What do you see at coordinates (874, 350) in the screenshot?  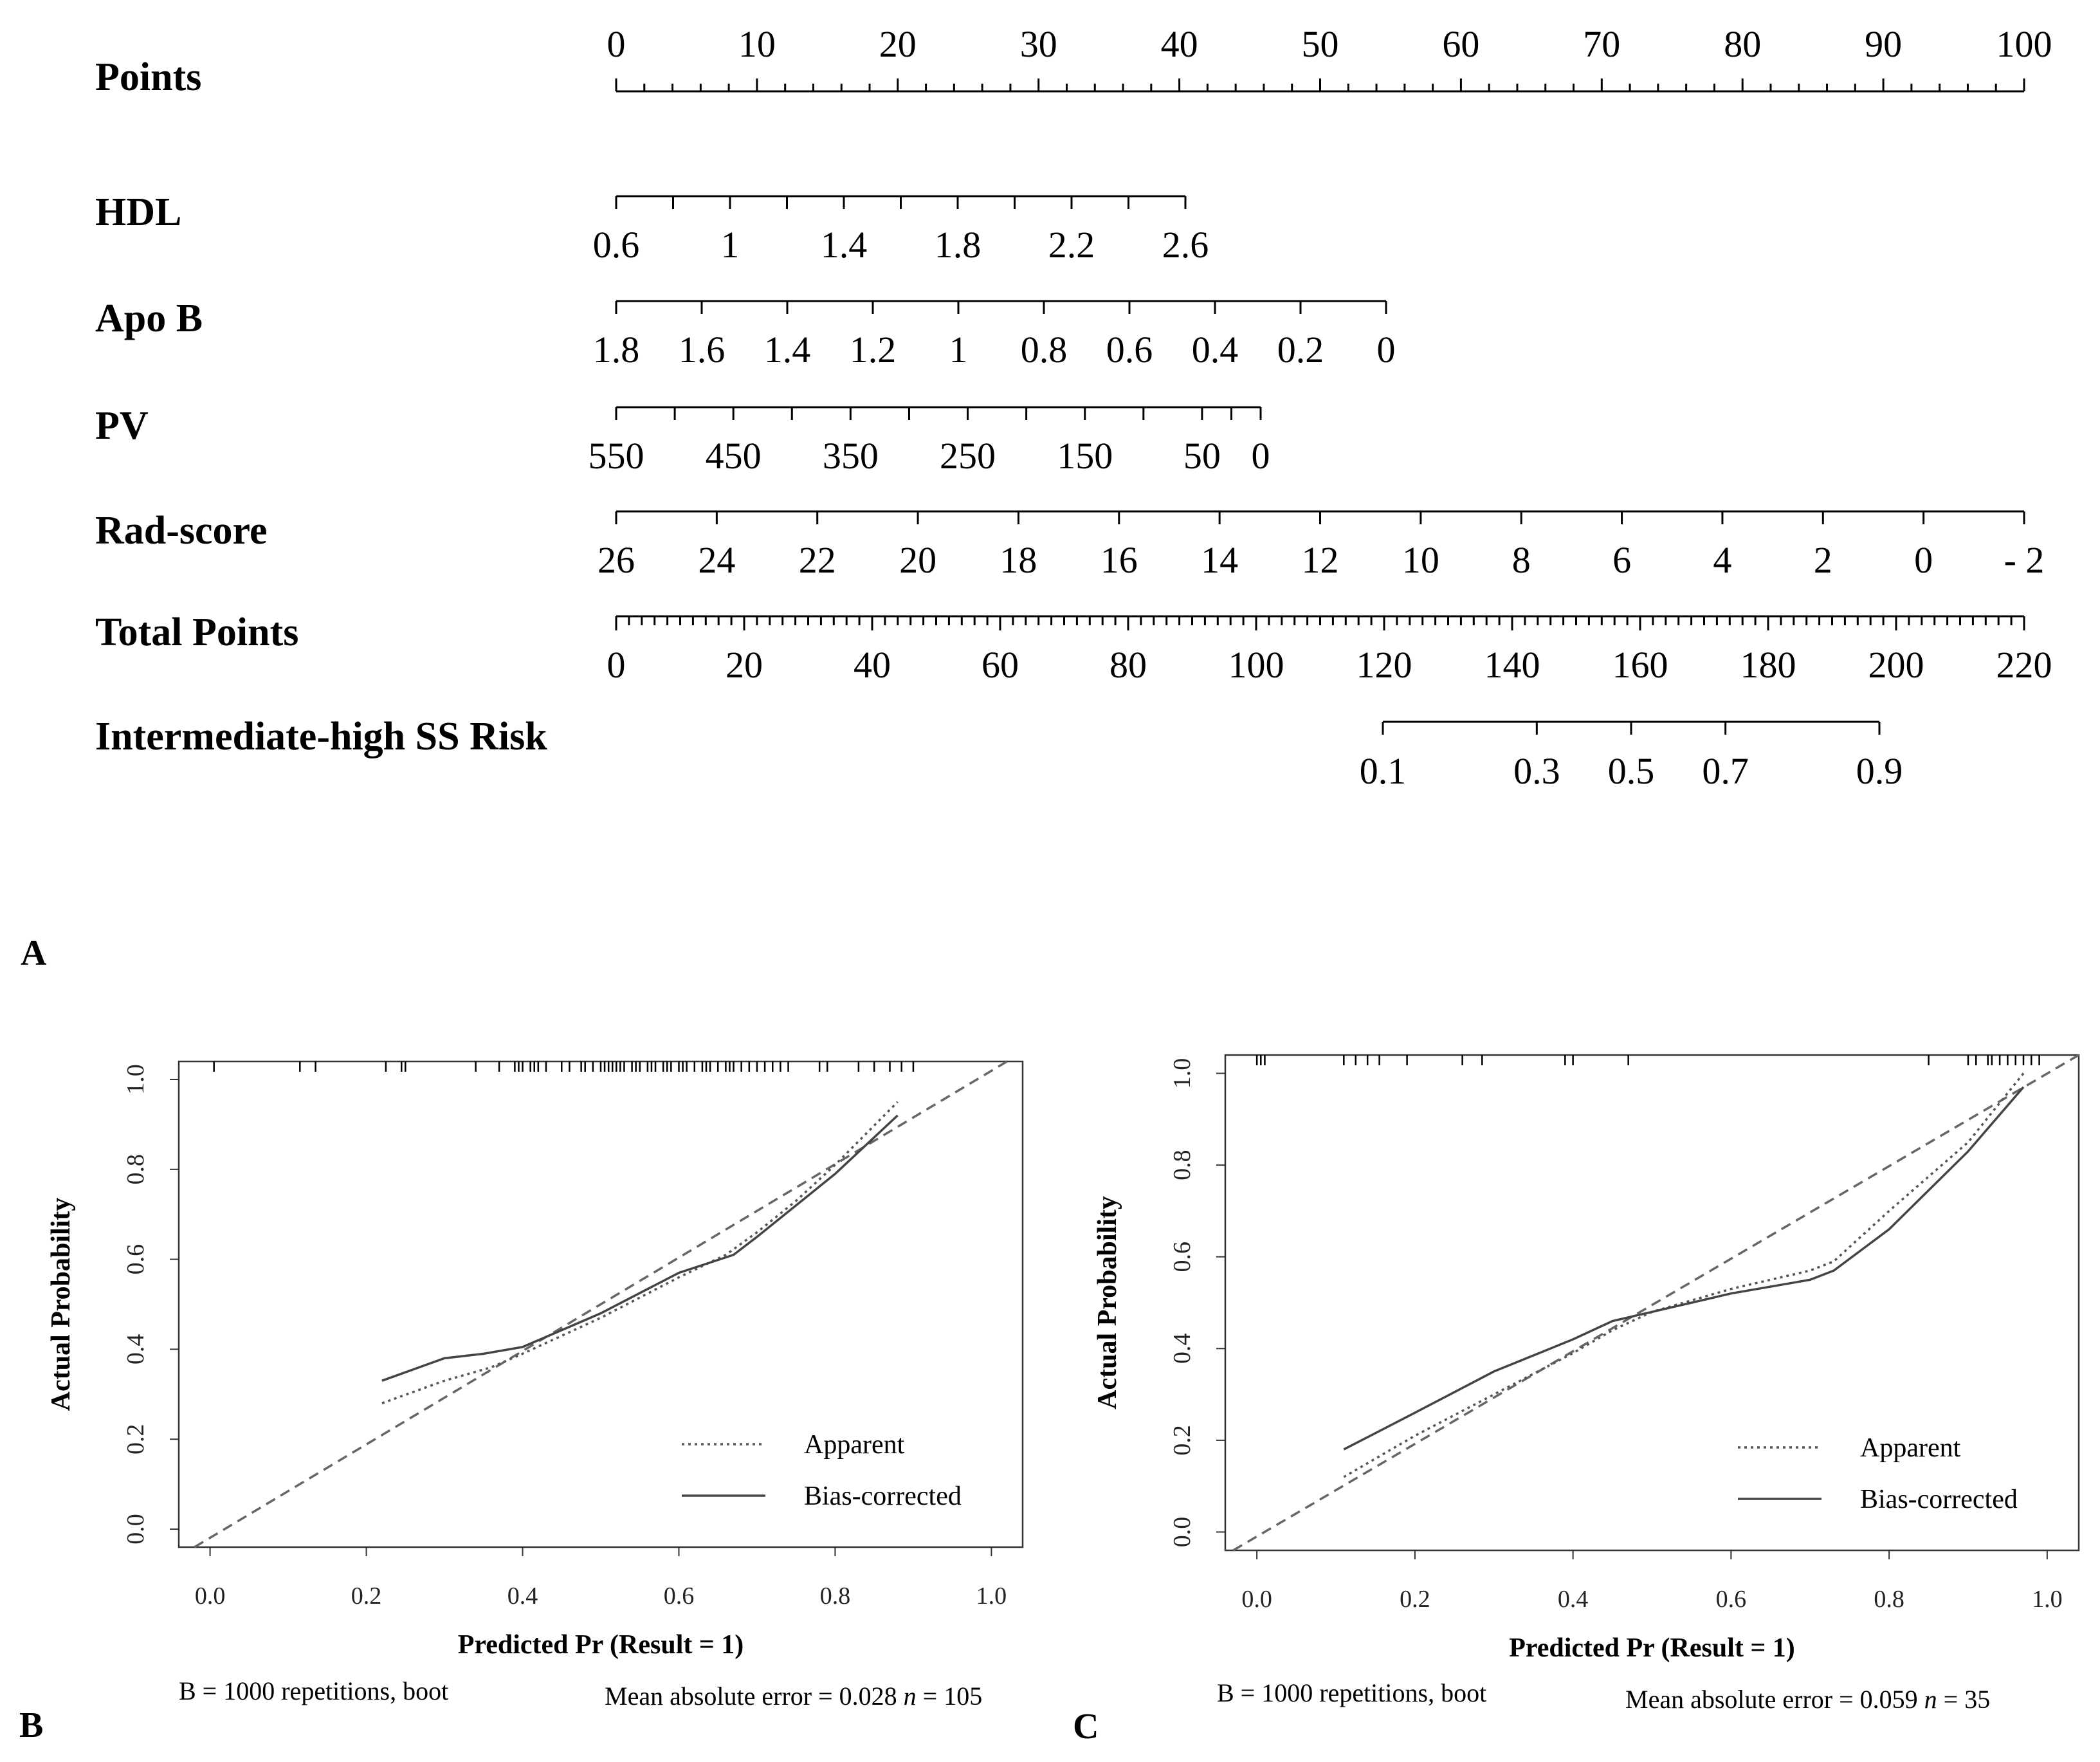 I see `nomogram-tick-label: 1.2` at bounding box center [874, 350].